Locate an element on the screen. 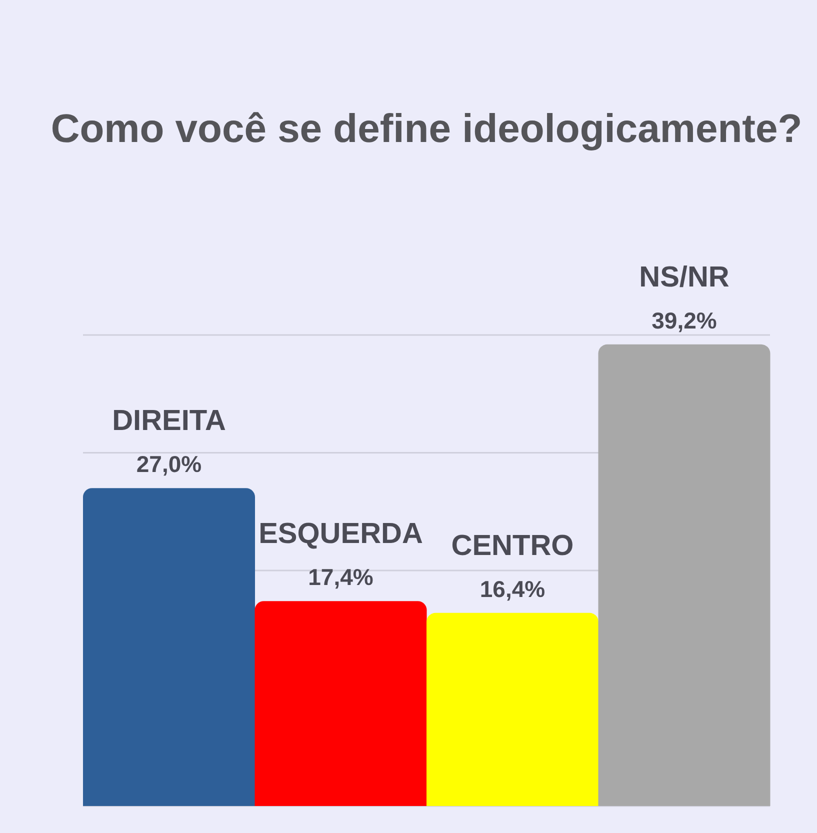  x-tick-label: CENTRO is located at coordinates (512, 546).